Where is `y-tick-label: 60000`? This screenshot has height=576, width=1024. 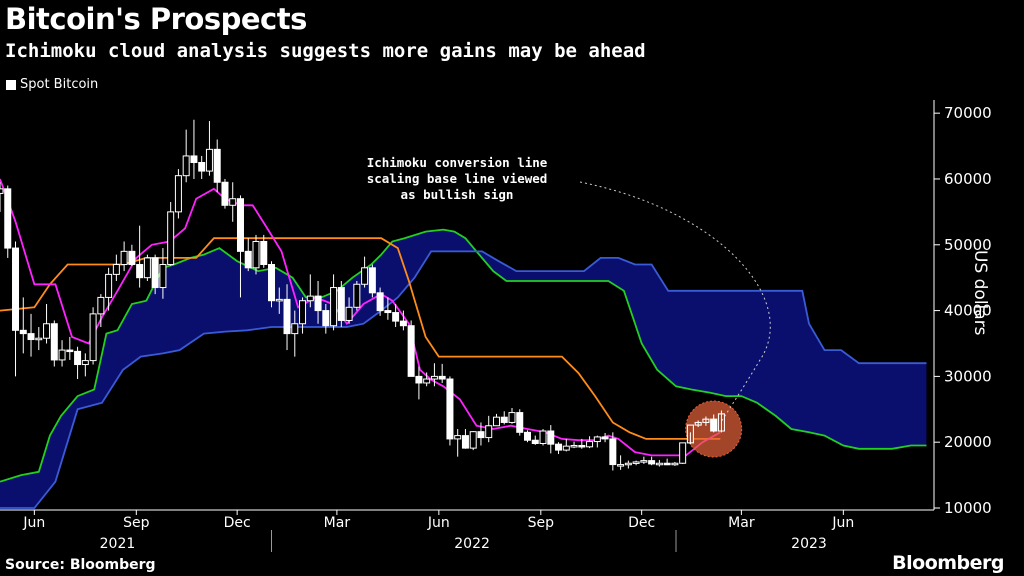 y-tick-label: 60000 is located at coordinates (968, 179).